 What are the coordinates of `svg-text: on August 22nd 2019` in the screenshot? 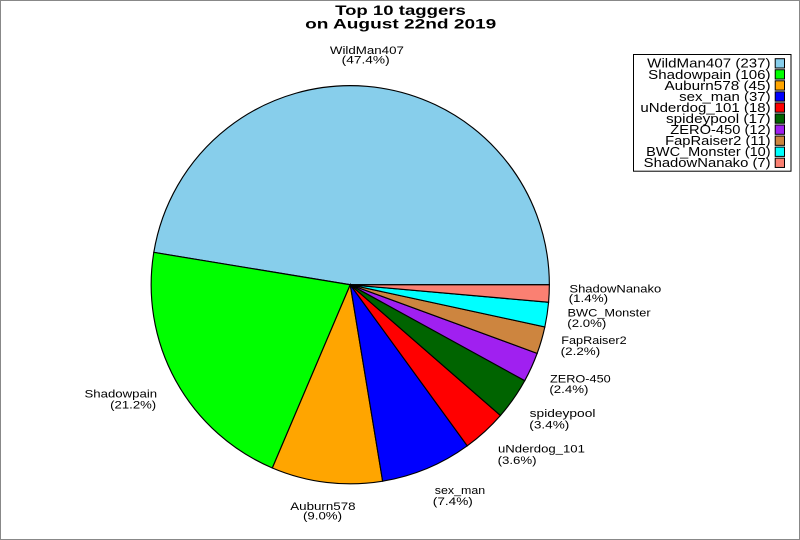 It's located at (400, 24).